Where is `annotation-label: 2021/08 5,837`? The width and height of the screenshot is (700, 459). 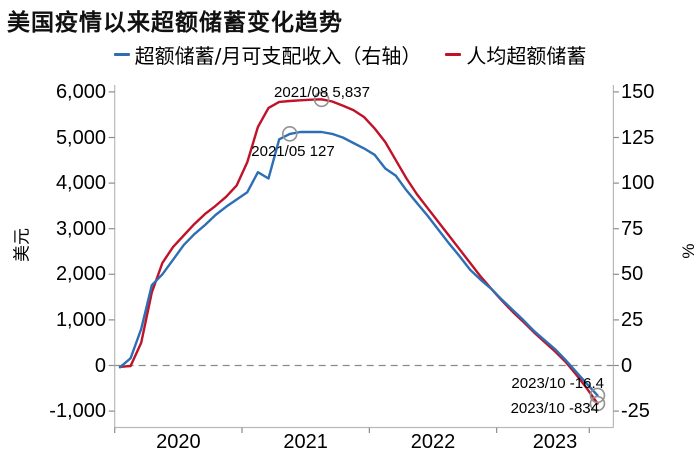
annotation-label: 2021/08 5,837 is located at coordinates (322, 92).